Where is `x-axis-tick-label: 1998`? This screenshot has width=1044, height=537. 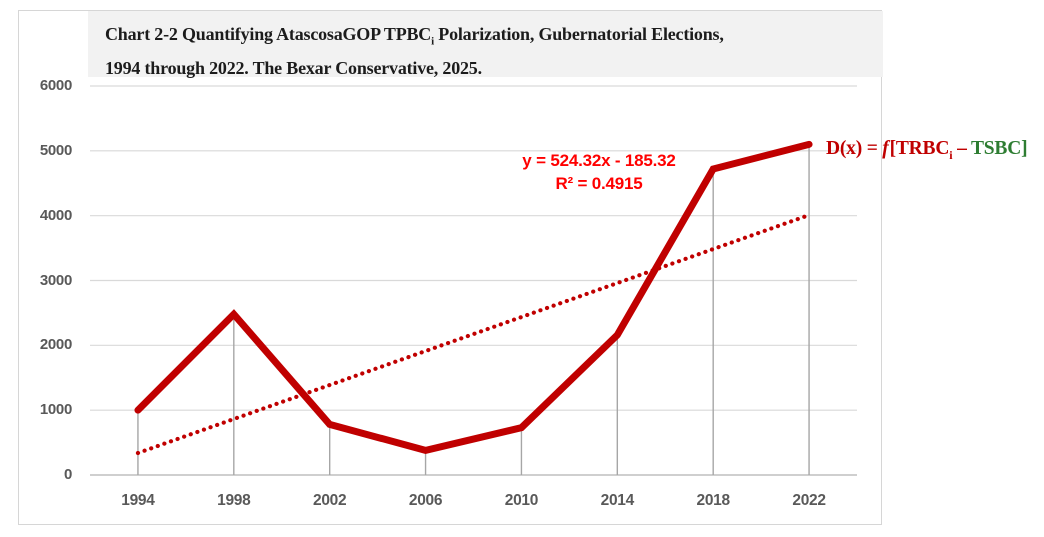
x-axis-tick-label: 1998 is located at coordinates (234, 500).